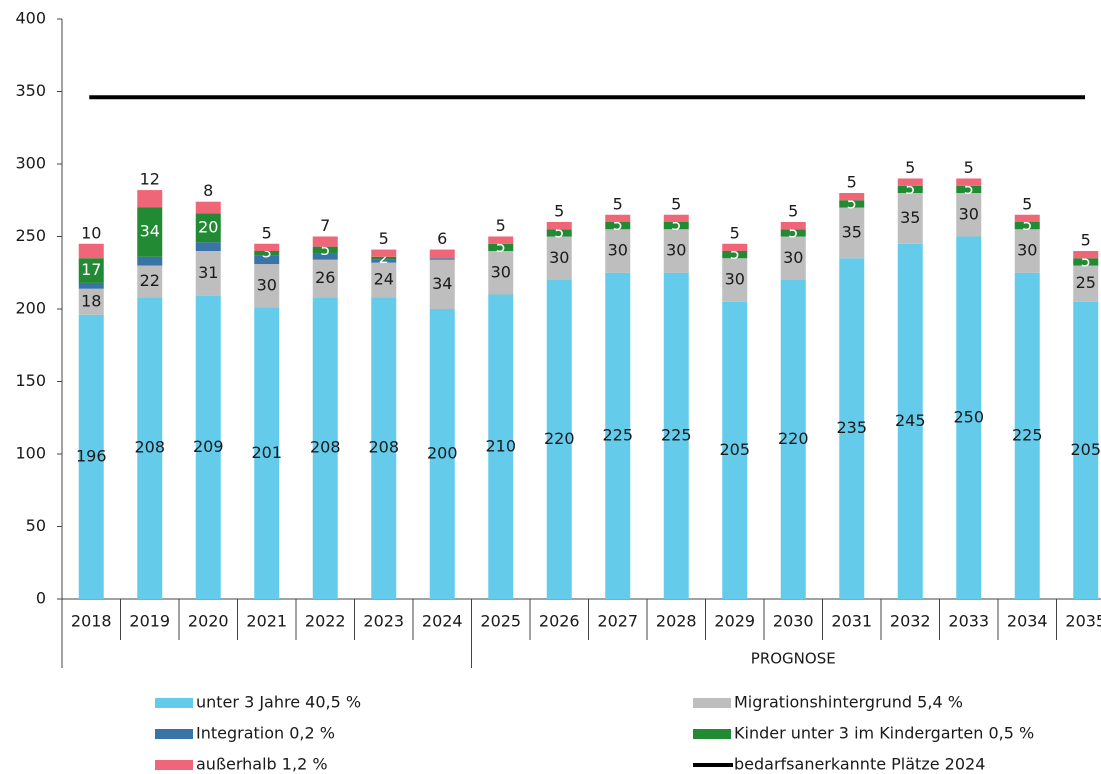  I want to click on value-label: 201, so click(266, 452).